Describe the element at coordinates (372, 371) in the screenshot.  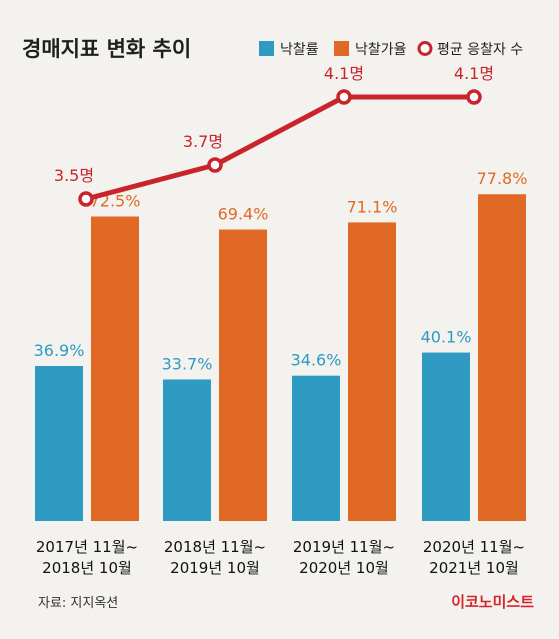
I see `bar-낙찰가율-2` at that location.